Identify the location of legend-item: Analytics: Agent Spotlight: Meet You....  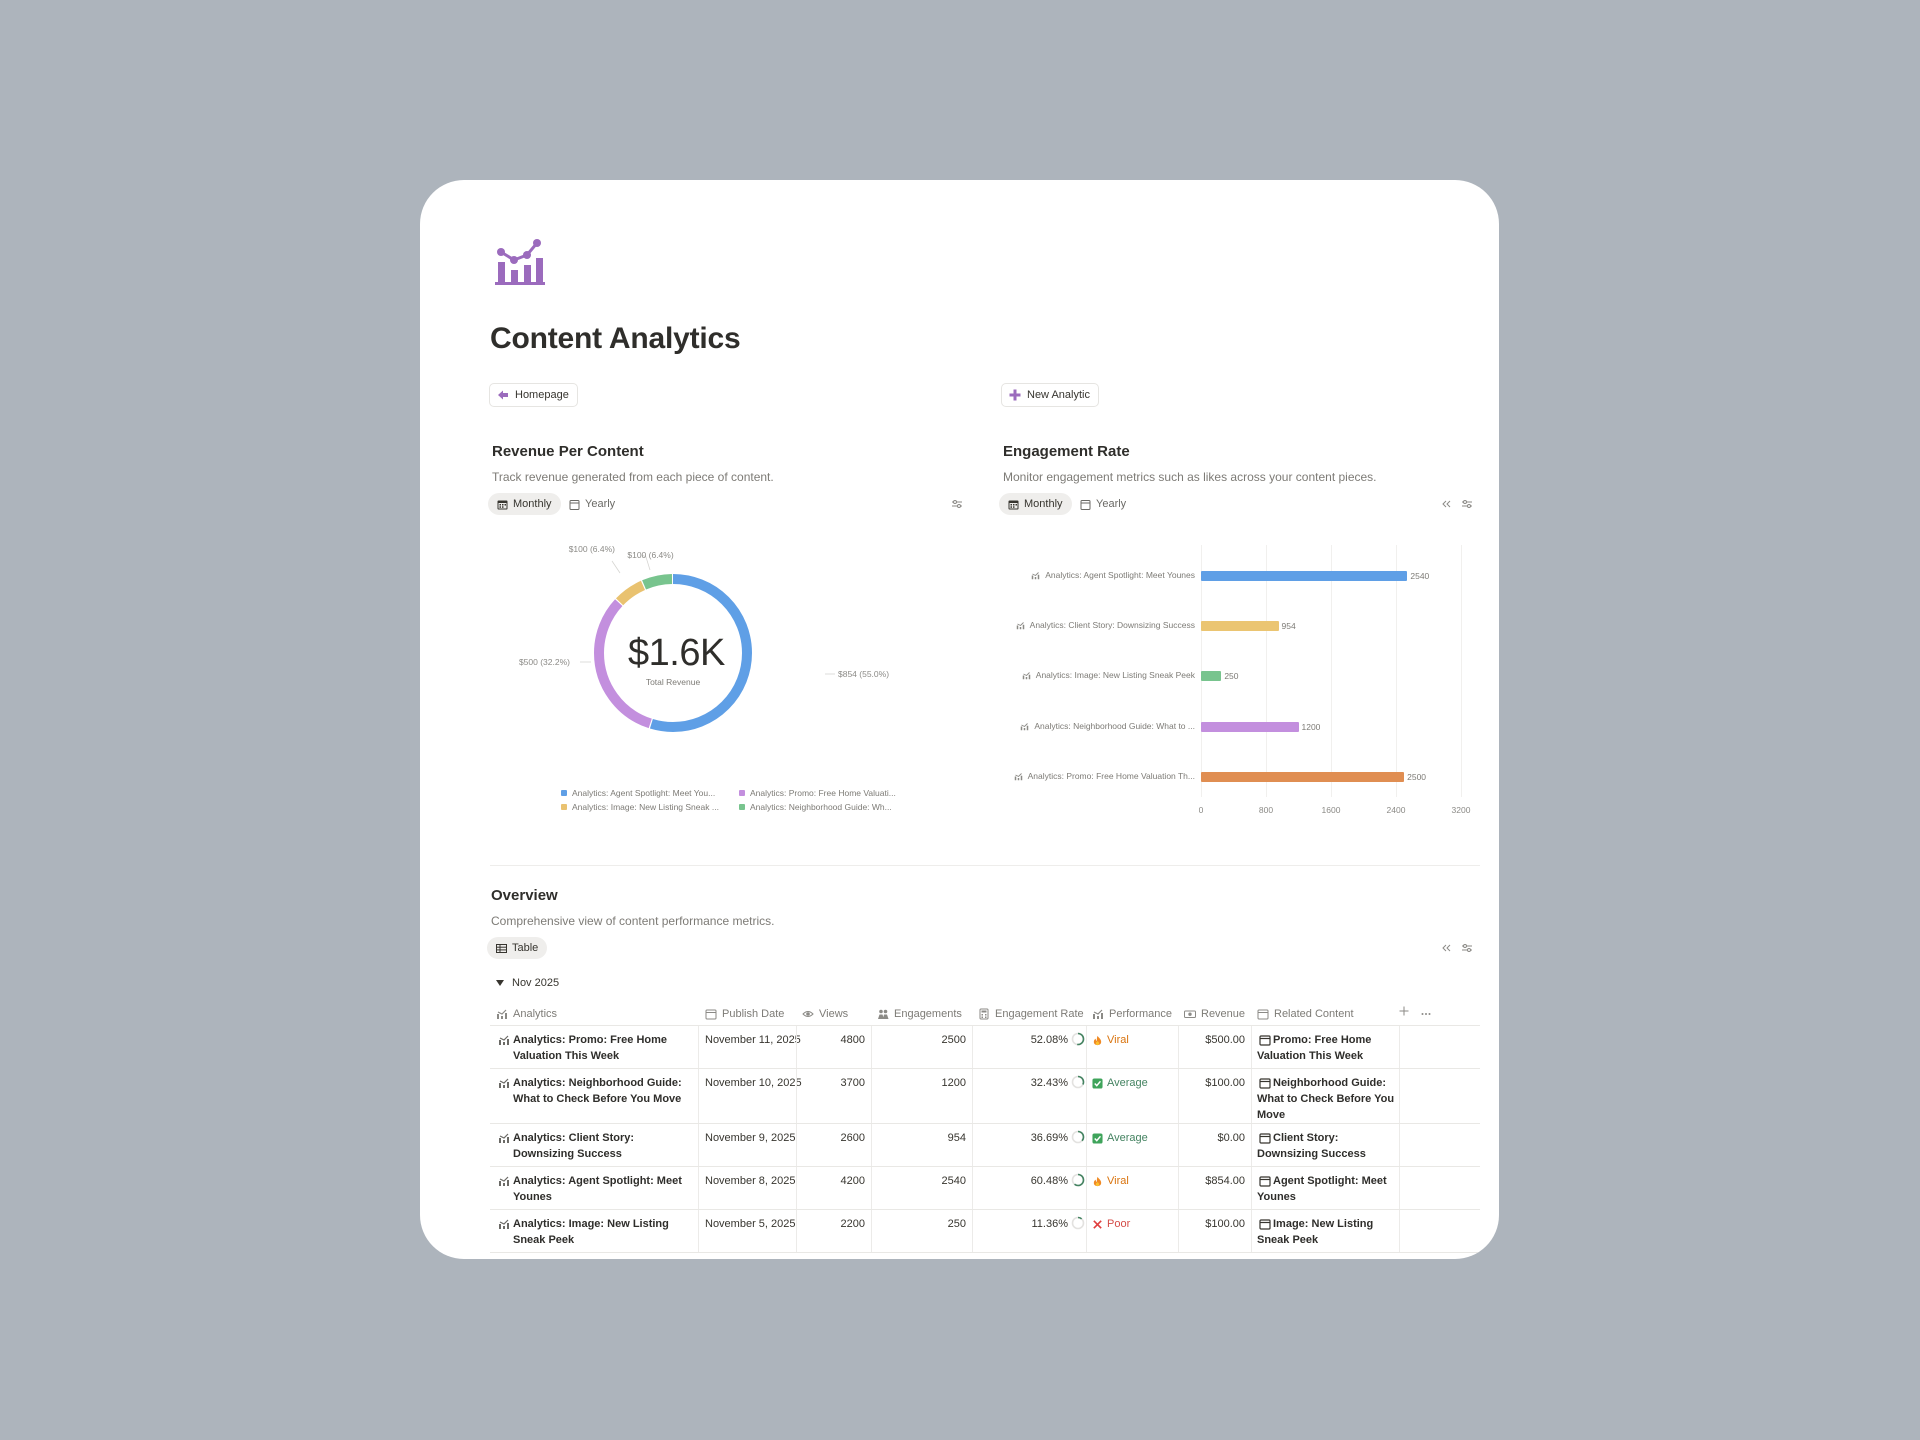
(638, 793).